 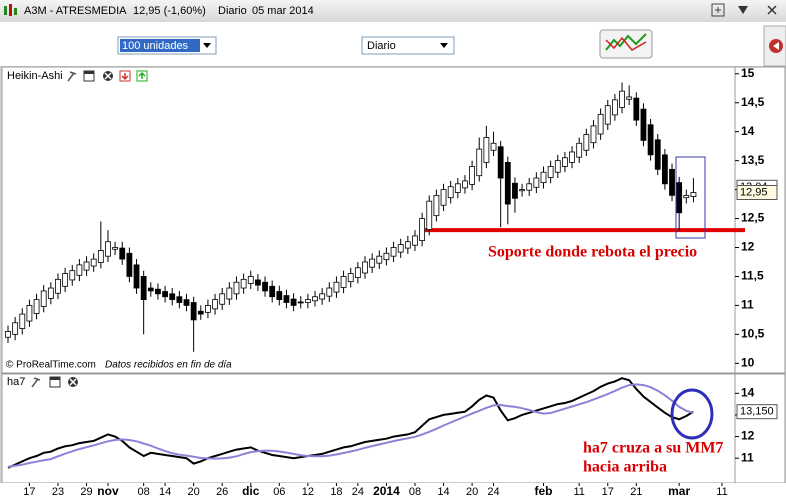 I want to click on x-tick-label: 20, so click(x=194, y=492).